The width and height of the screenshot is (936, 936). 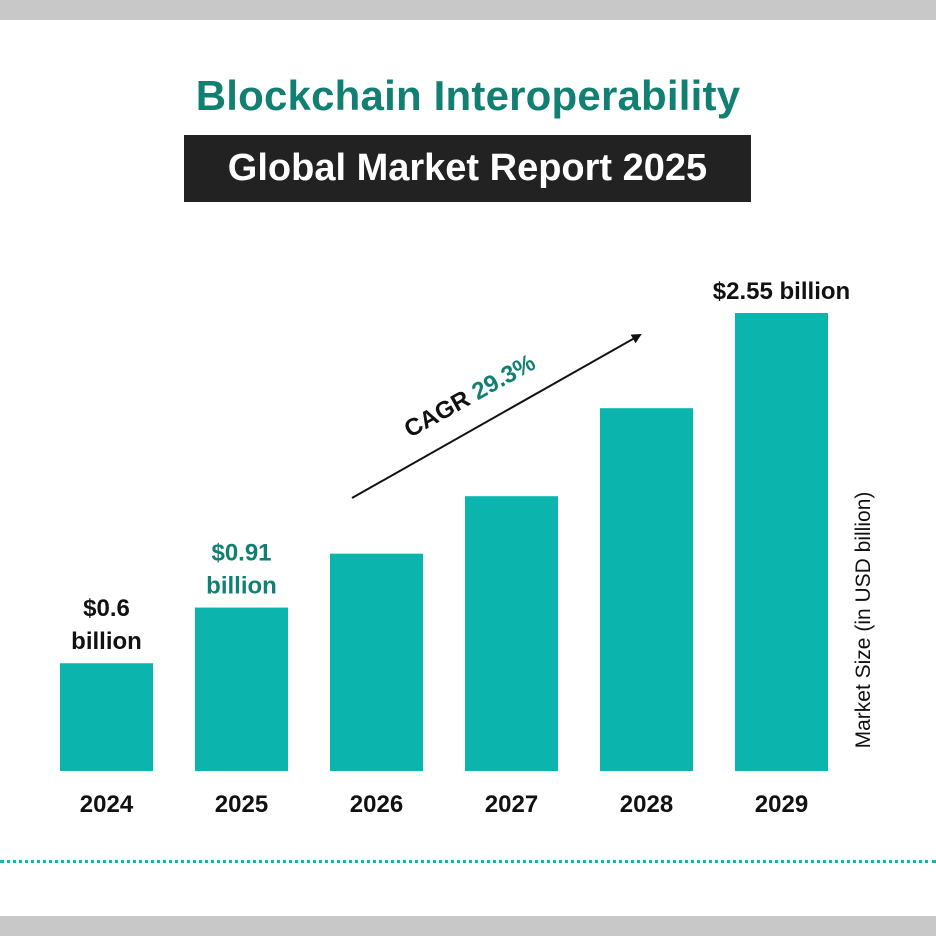 What do you see at coordinates (646, 804) in the screenshot?
I see `x-tick-2028: 2028` at bounding box center [646, 804].